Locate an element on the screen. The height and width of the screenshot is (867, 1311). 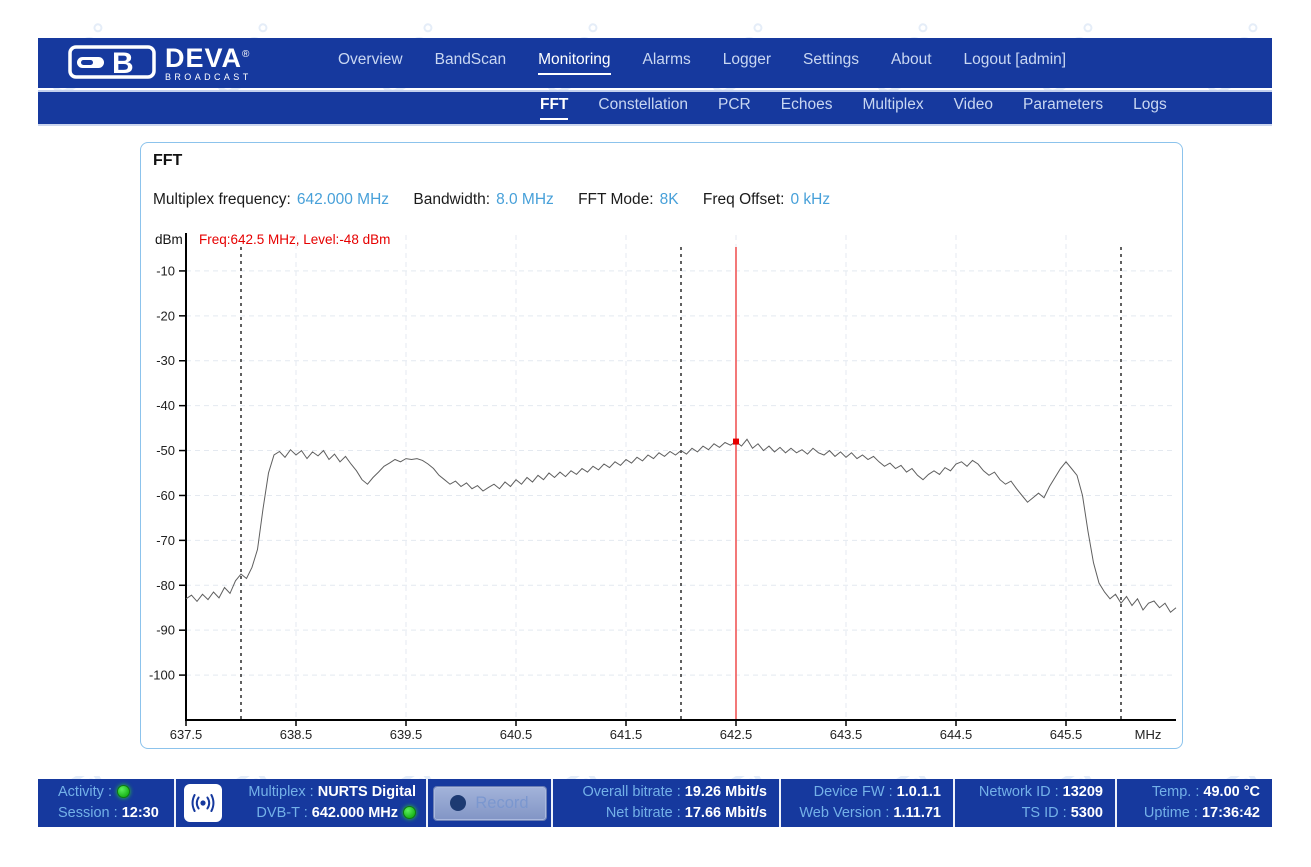
svg-text: 639.5 is located at coordinates (406, 734).